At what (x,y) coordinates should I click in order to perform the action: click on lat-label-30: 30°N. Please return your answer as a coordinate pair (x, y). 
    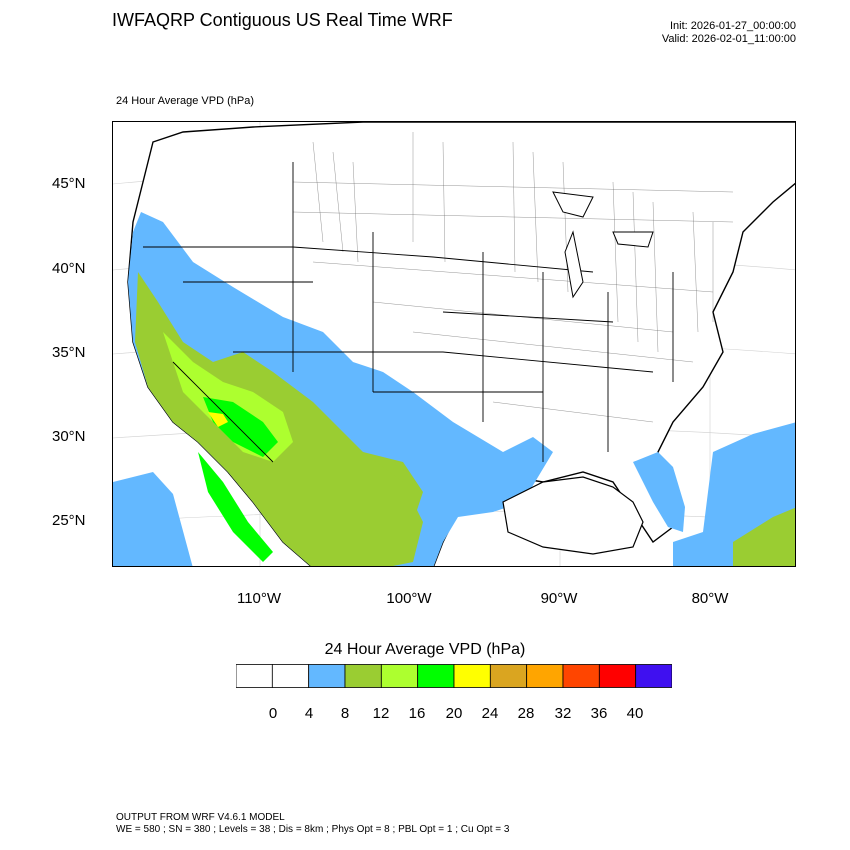
    Looking at the image, I should click on (69, 436).